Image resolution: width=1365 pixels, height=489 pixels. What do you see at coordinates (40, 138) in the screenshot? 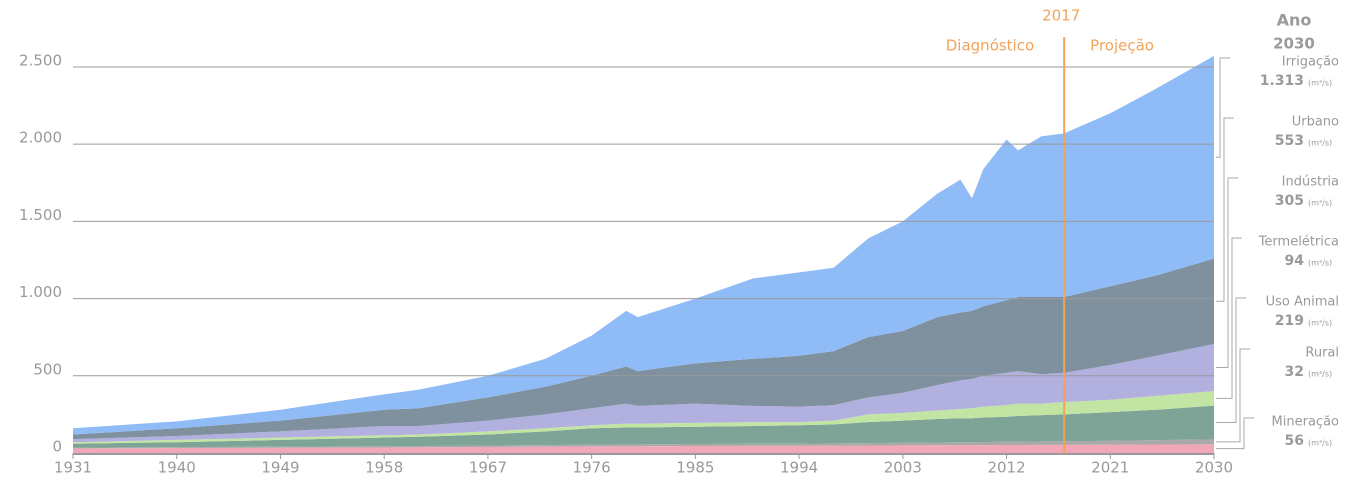
I see `y-tick-label: 2.000` at bounding box center [40, 138].